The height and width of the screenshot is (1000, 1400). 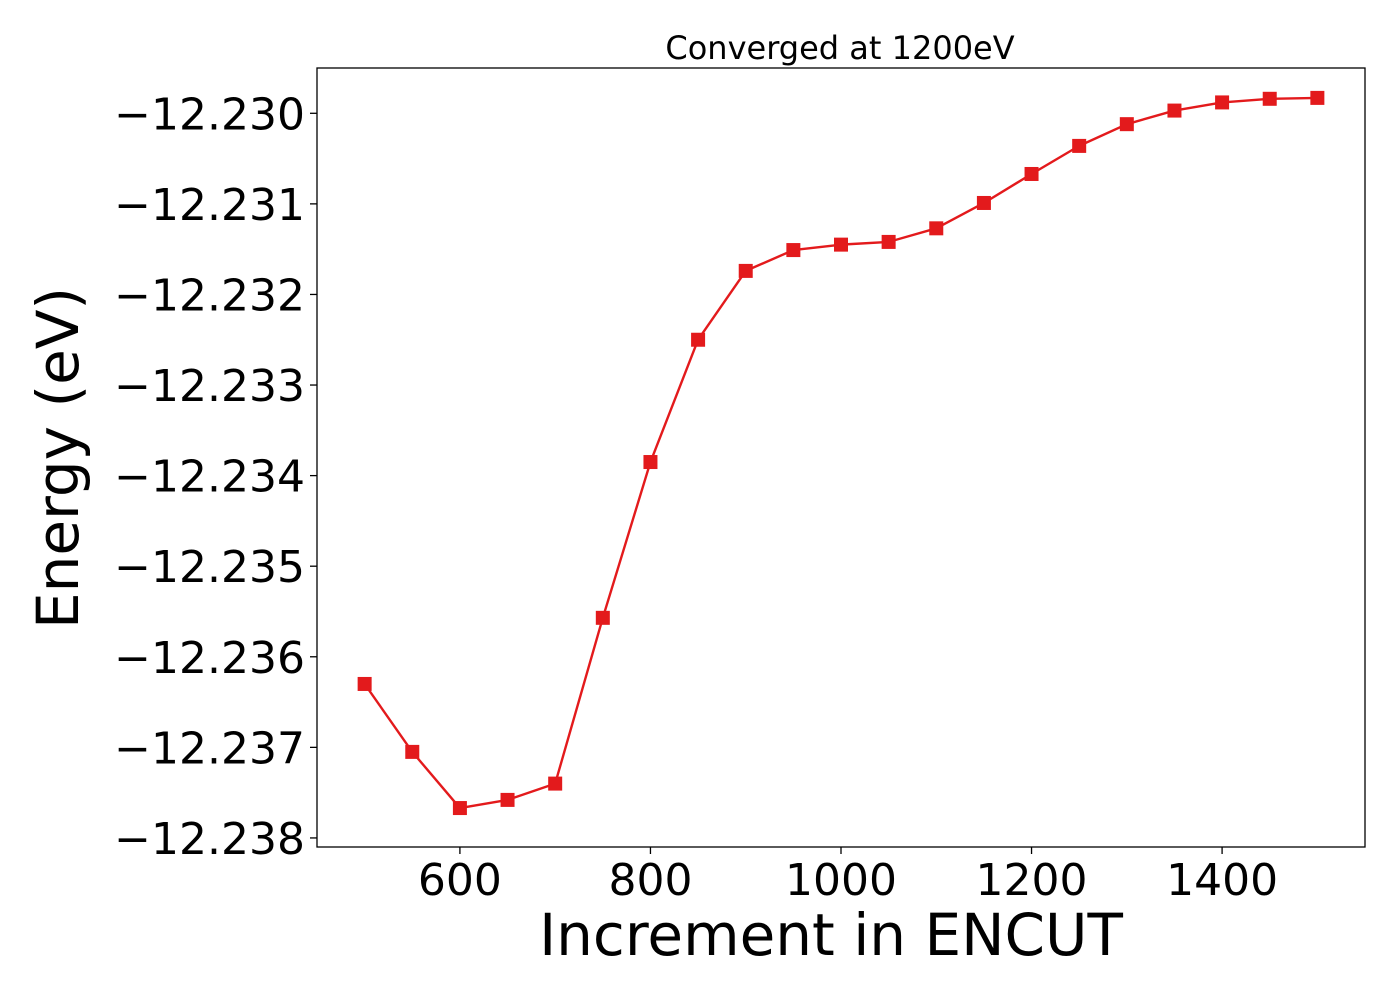 I want to click on y-tick-label: −12.230, so click(x=209, y=114).